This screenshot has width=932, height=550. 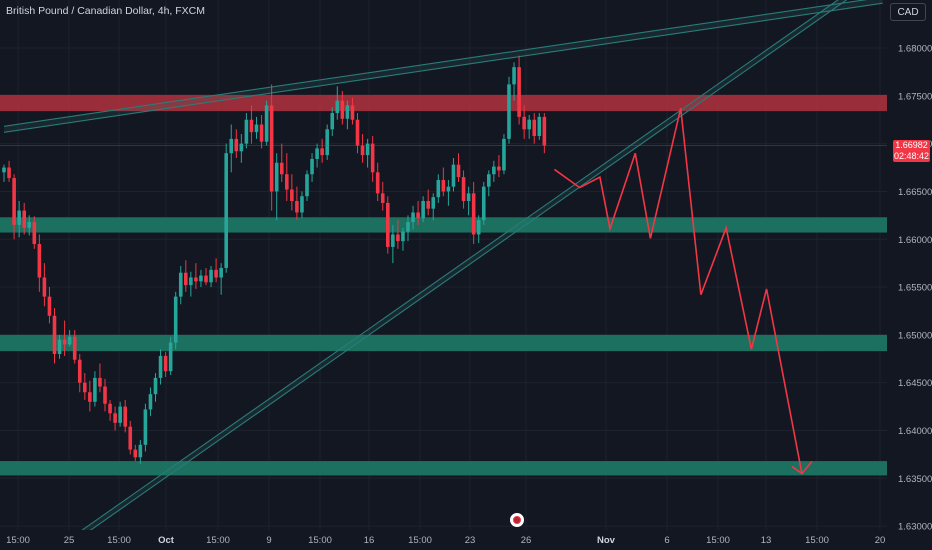 I want to click on x-tick-label: 26, so click(x=526, y=540).